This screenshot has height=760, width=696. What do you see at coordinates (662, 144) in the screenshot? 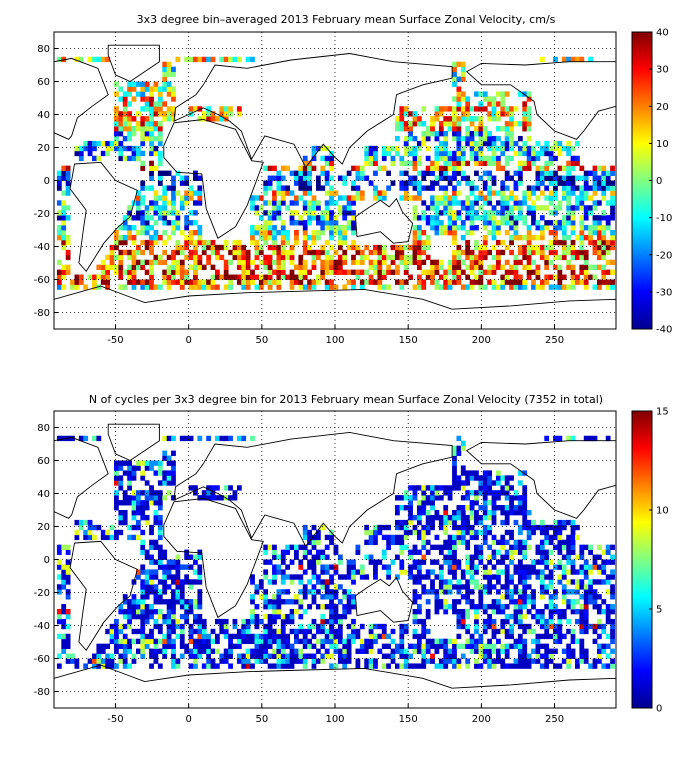
I see `colorbar-tick-label: 10` at bounding box center [662, 144].